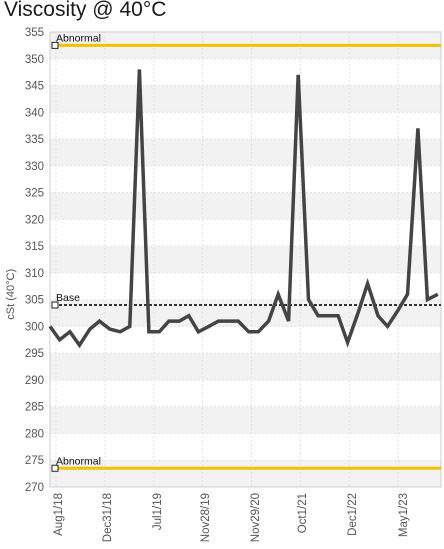  Describe the element at coordinates (303, 513) in the screenshot. I see `x-tick-label: Oct1/21` at that location.